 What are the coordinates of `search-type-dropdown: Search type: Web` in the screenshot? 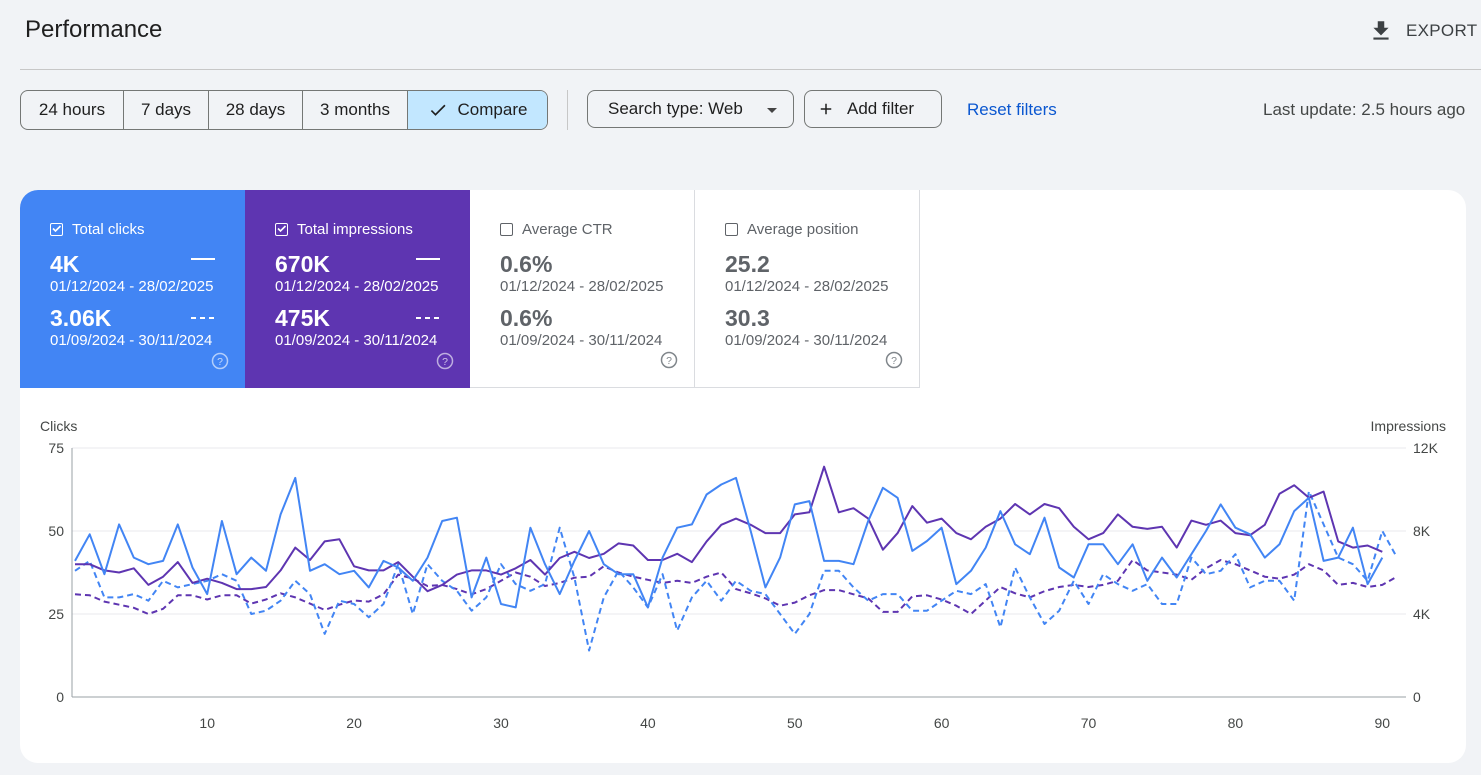 It's located at (690, 109).